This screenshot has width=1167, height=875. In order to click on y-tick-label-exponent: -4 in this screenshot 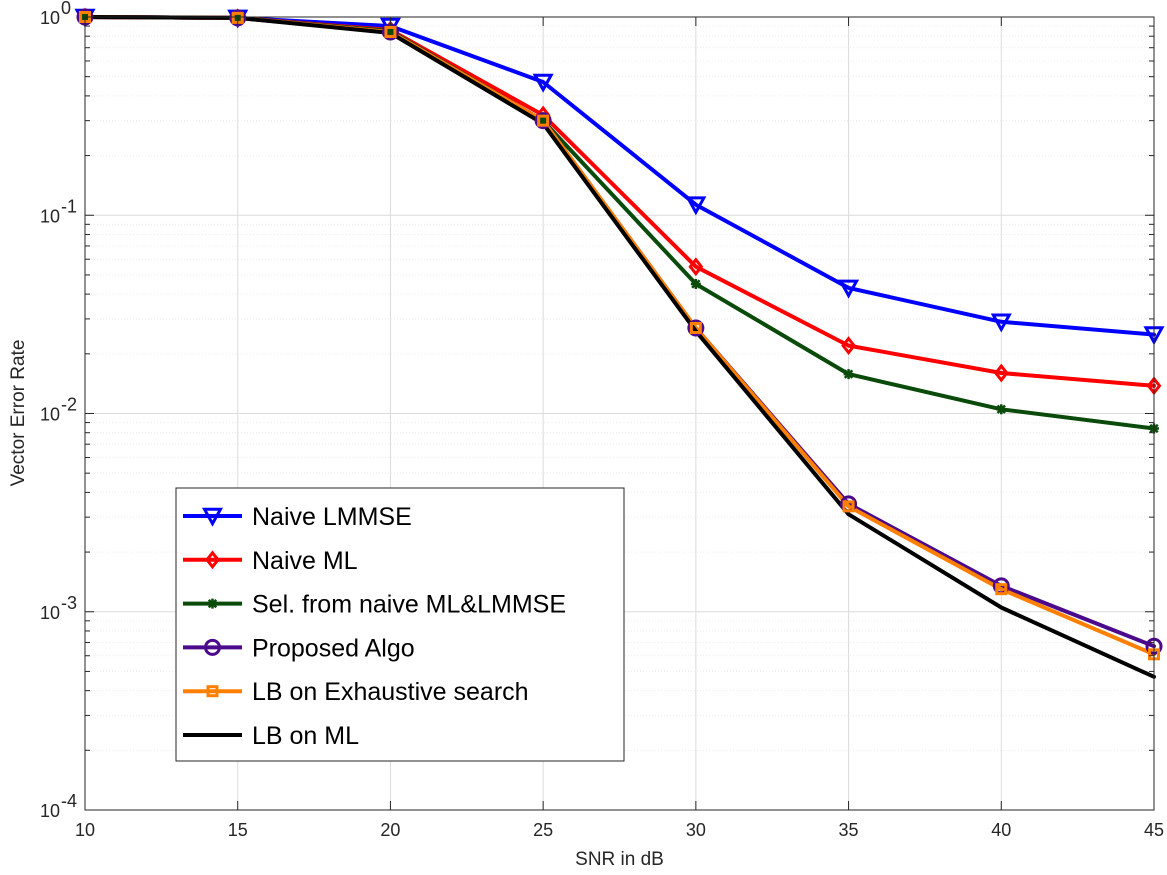, I will do `click(69, 801)`.